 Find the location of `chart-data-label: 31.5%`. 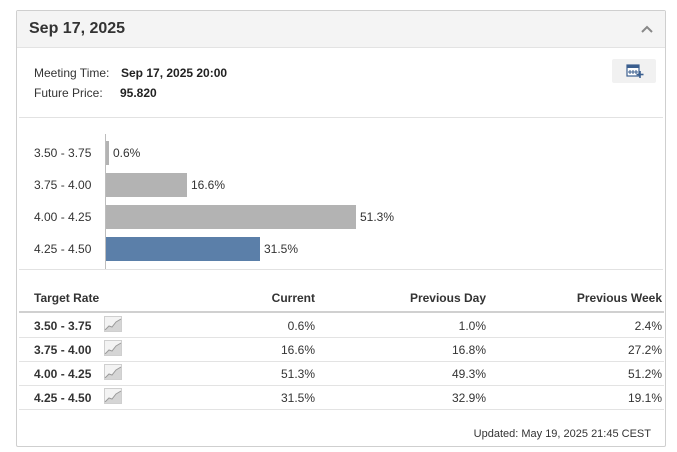

chart-data-label: 31.5% is located at coordinates (281, 249).